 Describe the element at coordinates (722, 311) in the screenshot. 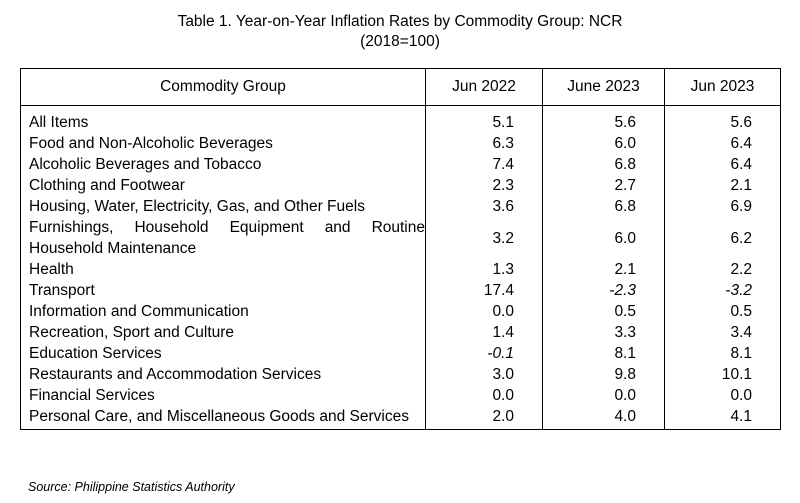

I see `jun-2023-value: 0.5` at that location.